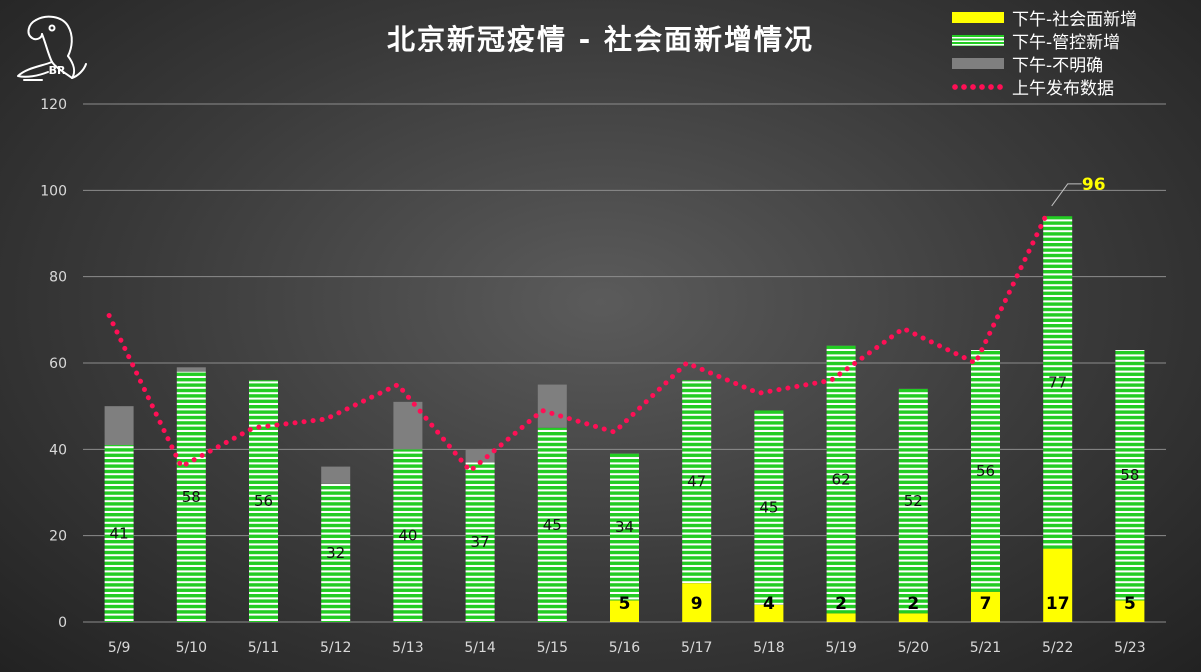 The width and height of the screenshot is (1201, 672). I want to click on y-tick-label: 0, so click(62, 623).